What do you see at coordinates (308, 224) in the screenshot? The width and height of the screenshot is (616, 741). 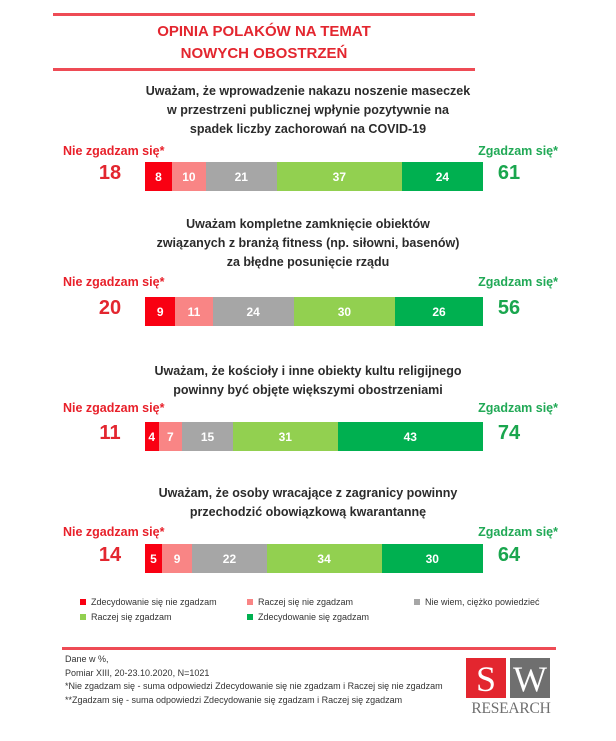 I see `question-line: Uważam kompletne zamknięcie obiektów` at bounding box center [308, 224].